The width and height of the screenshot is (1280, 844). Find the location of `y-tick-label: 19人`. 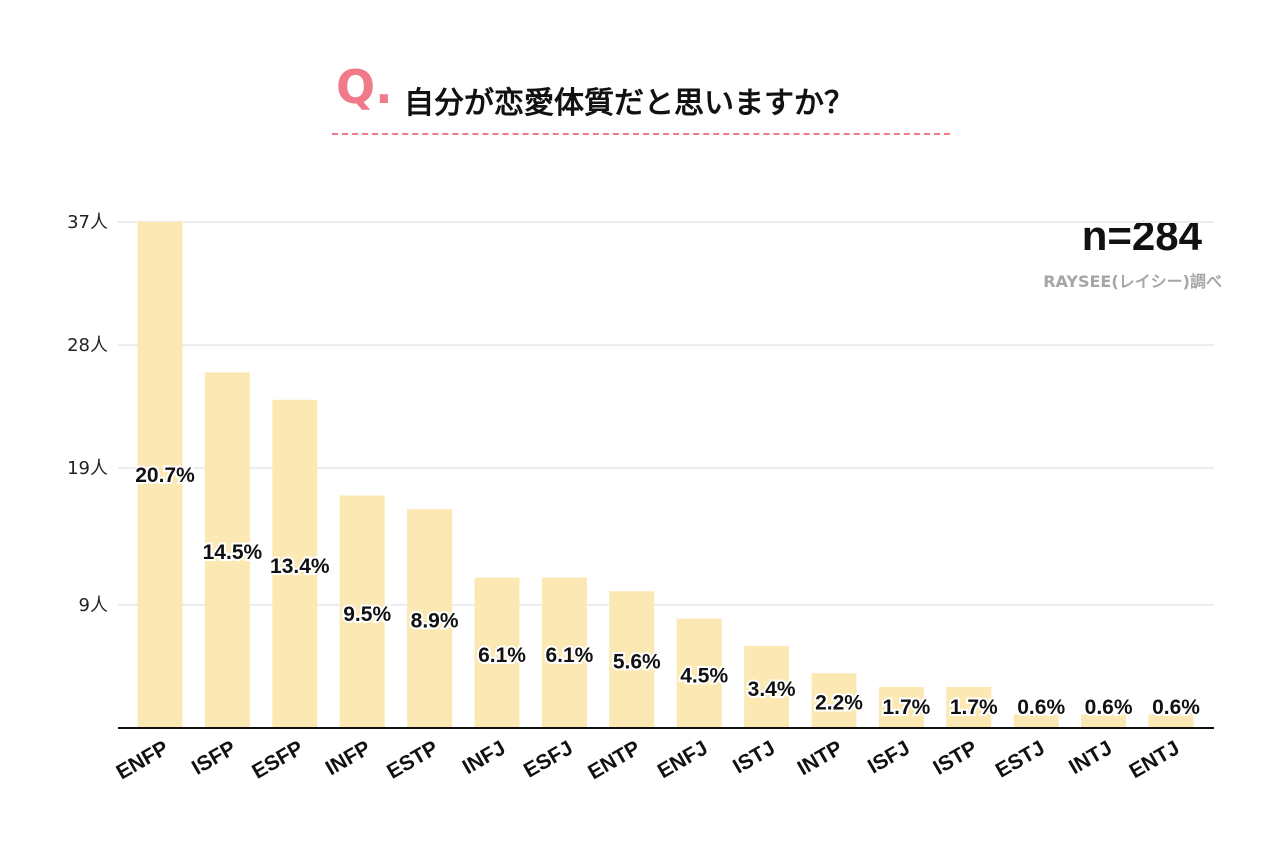

y-tick-label: 19人 is located at coordinates (87, 468).